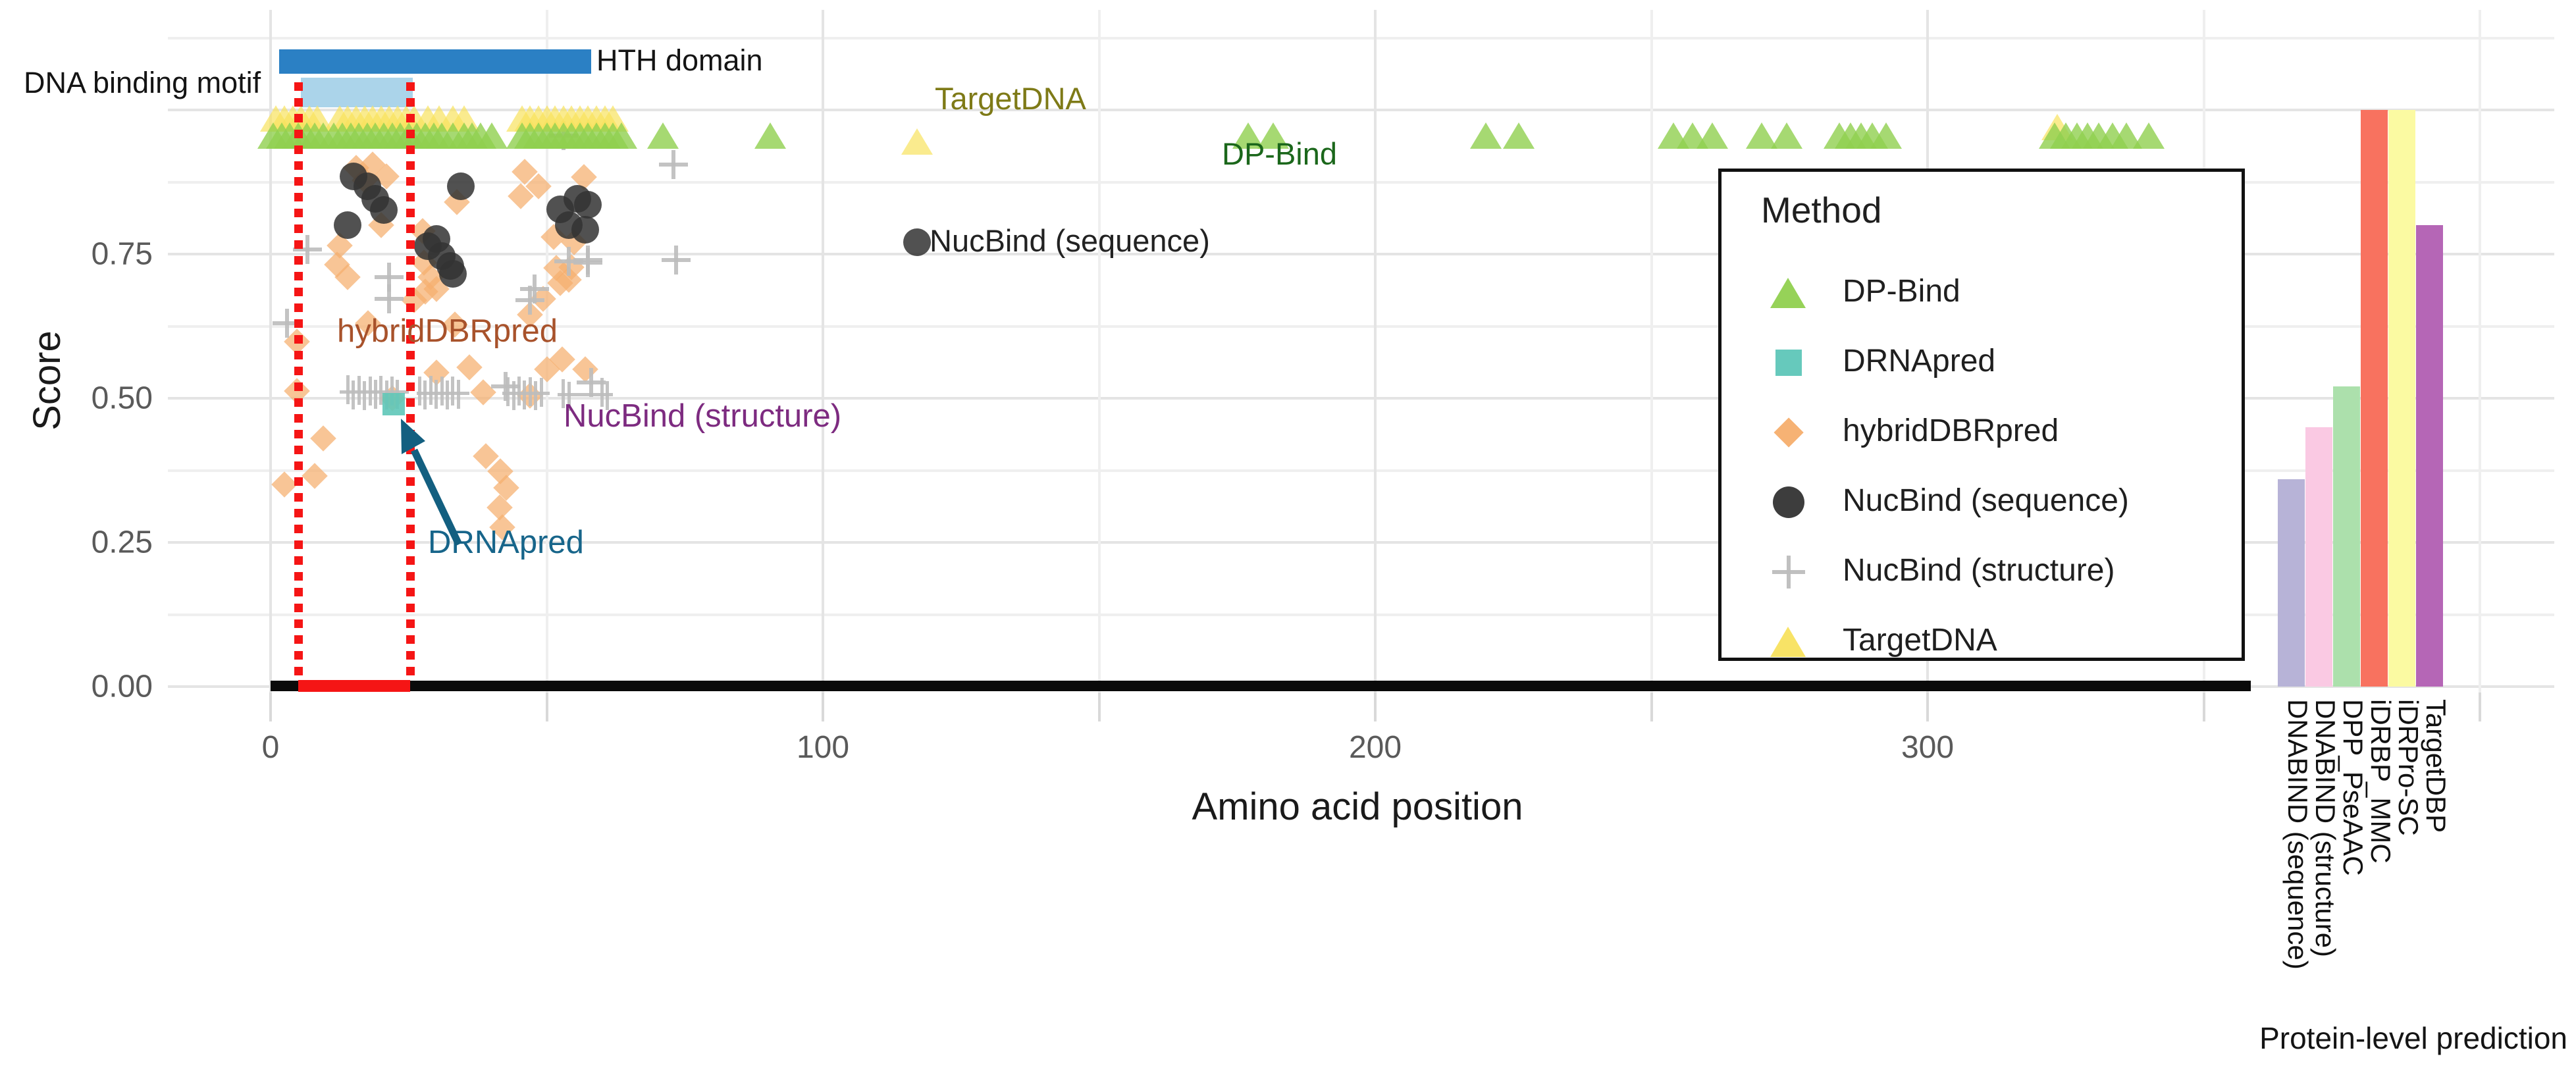 This screenshot has height=1073, width=2576. I want to click on nucbind-sequence-series-label: NucBind (sequence), so click(1070, 240).